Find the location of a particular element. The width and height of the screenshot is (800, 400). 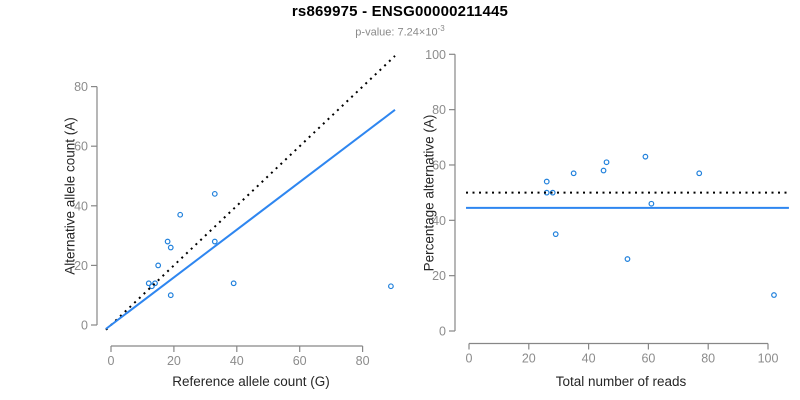

left-x-axis-label: Reference allele count (G) is located at coordinates (251, 381).